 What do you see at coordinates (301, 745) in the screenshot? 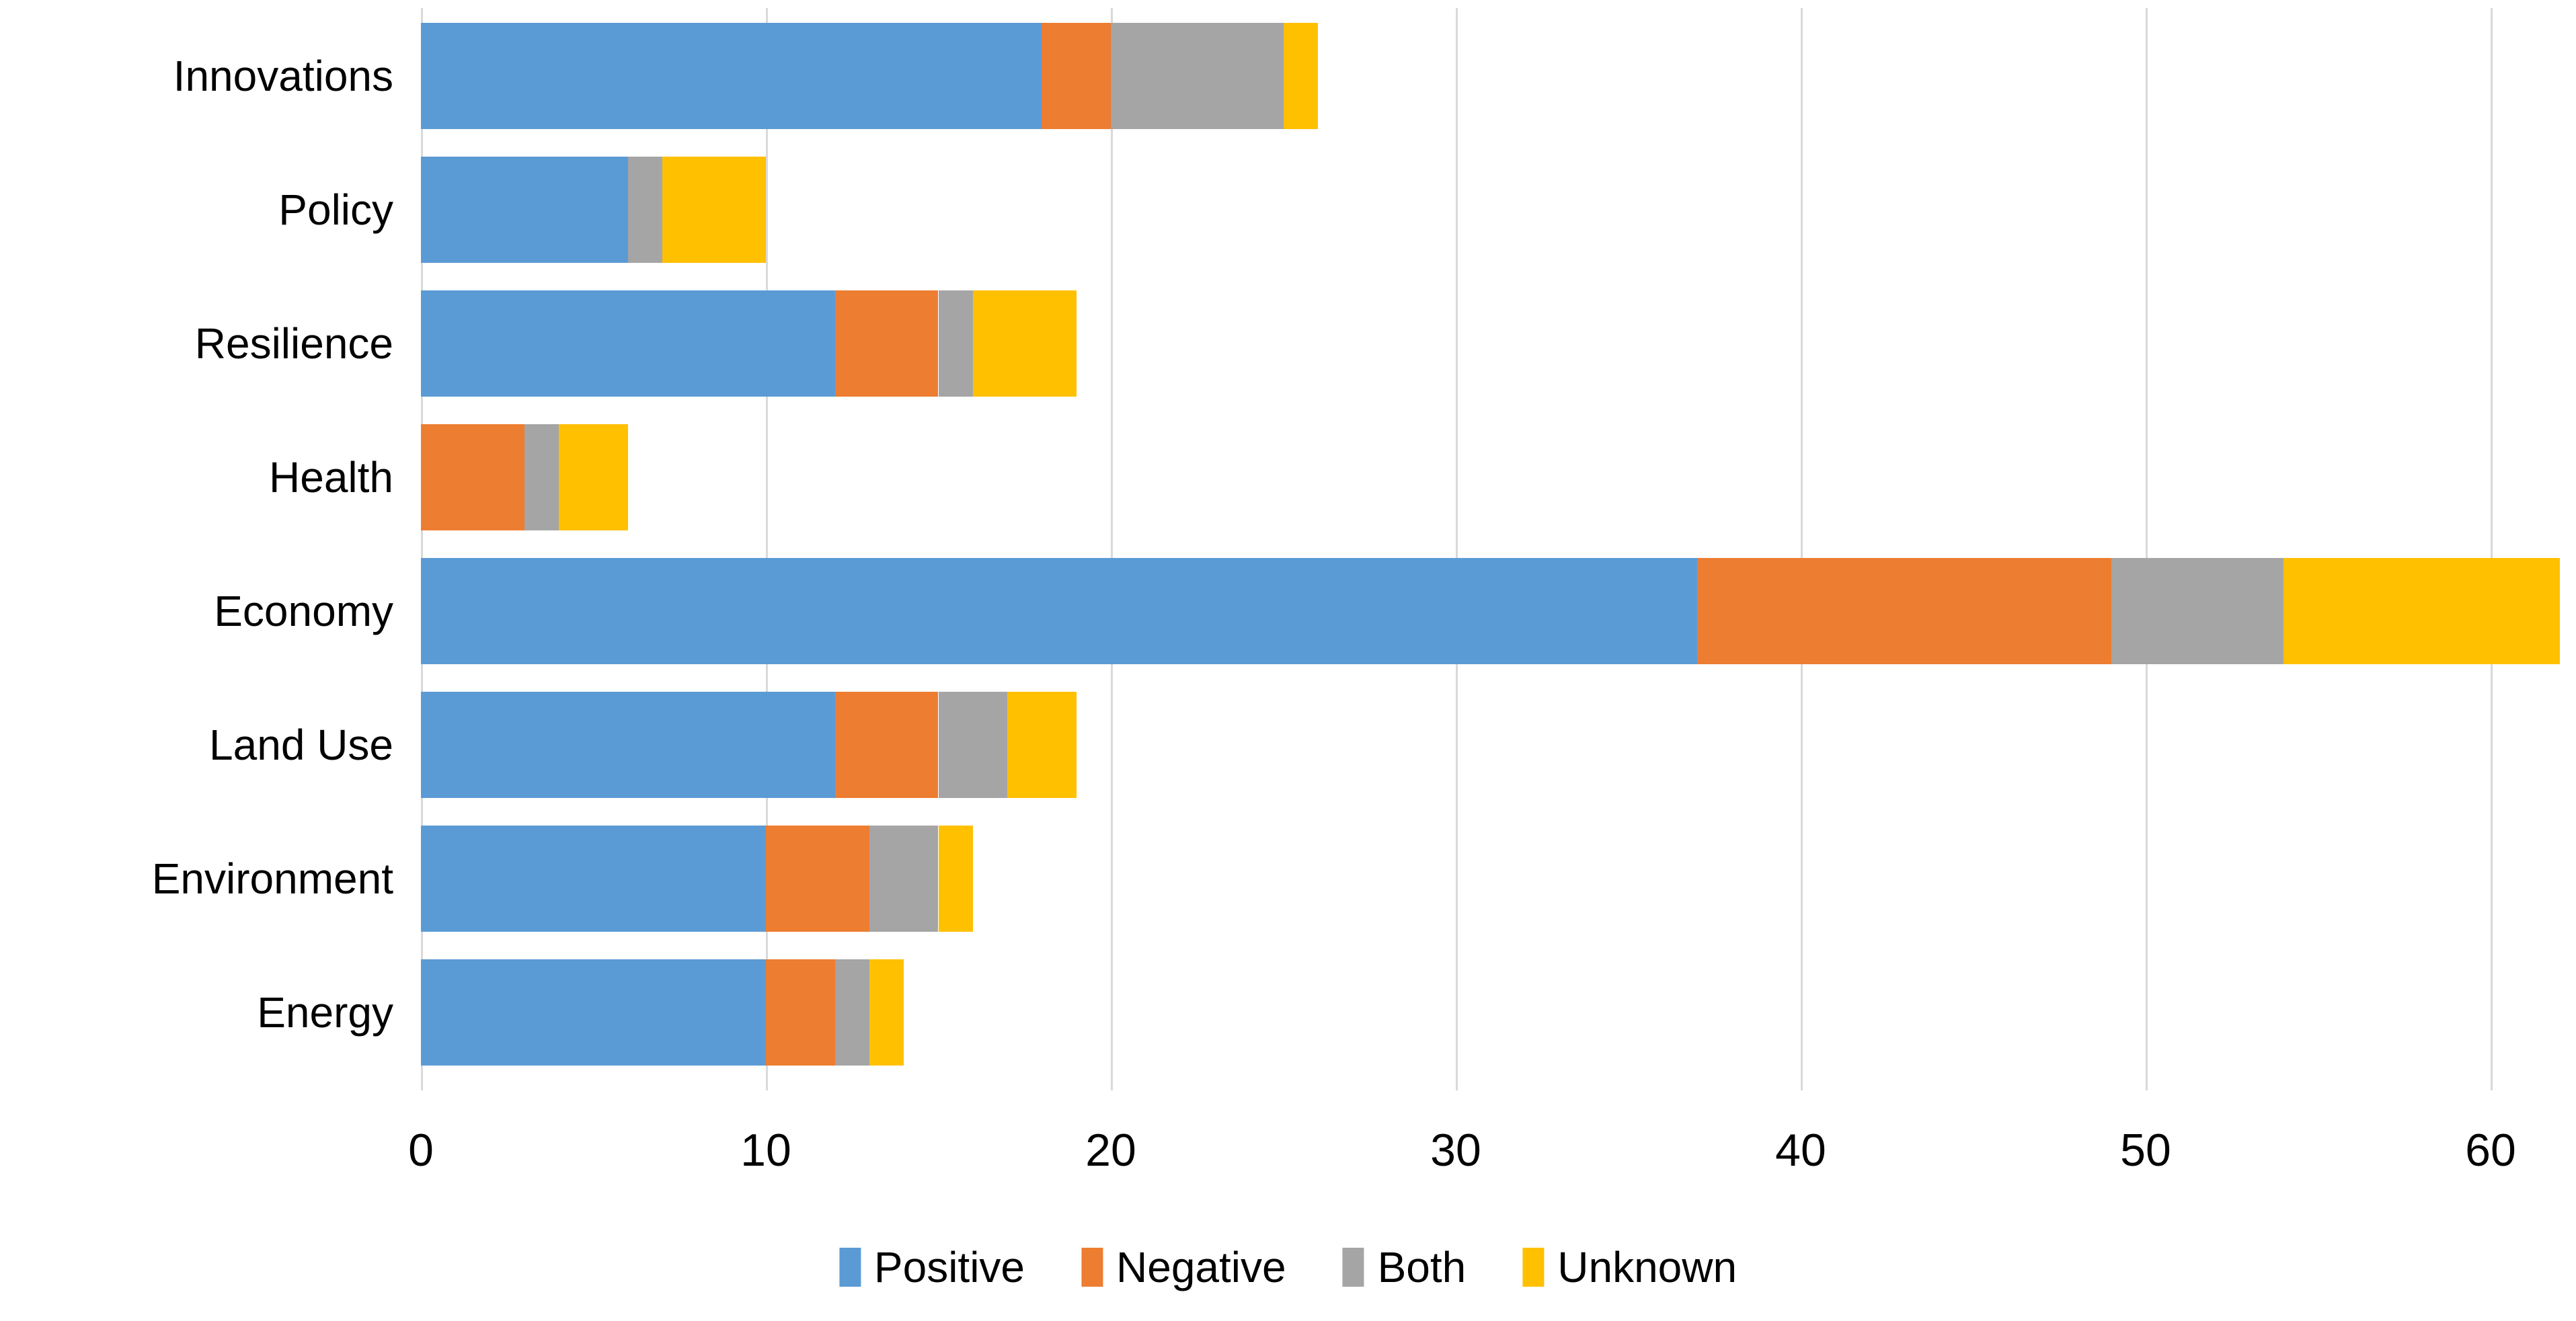
I see `category-label: Land Use` at bounding box center [301, 745].